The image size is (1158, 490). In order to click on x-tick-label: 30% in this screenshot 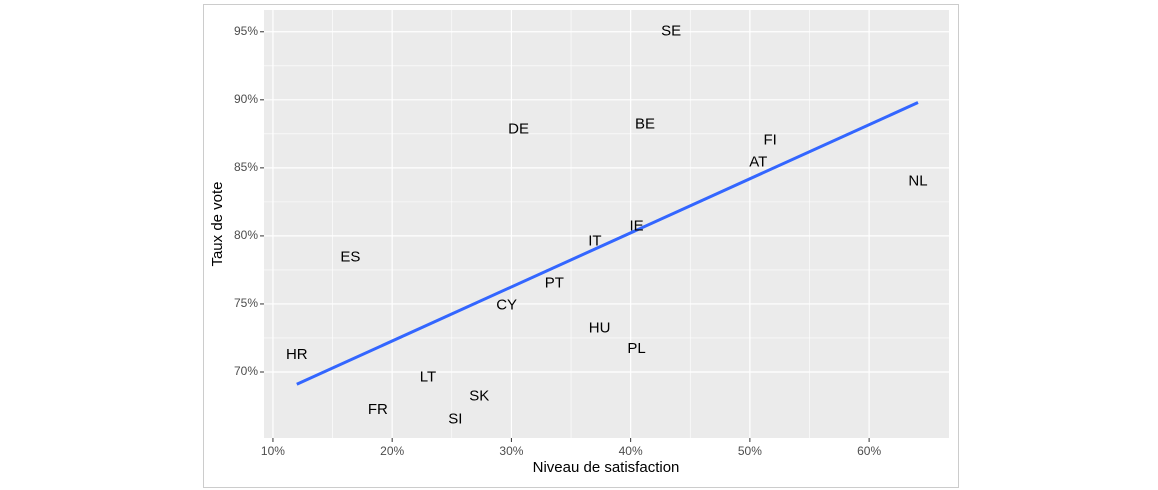, I will do `click(511, 451)`.